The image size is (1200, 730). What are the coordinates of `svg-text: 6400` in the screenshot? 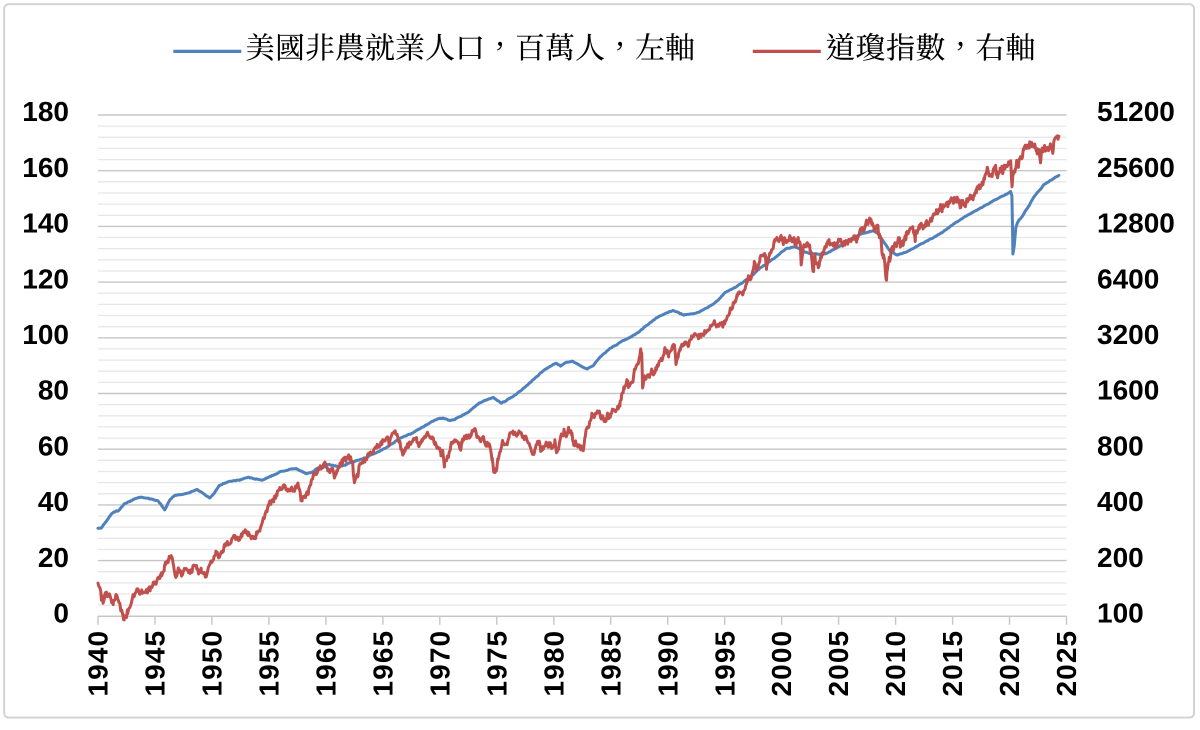 It's located at (1128, 278).